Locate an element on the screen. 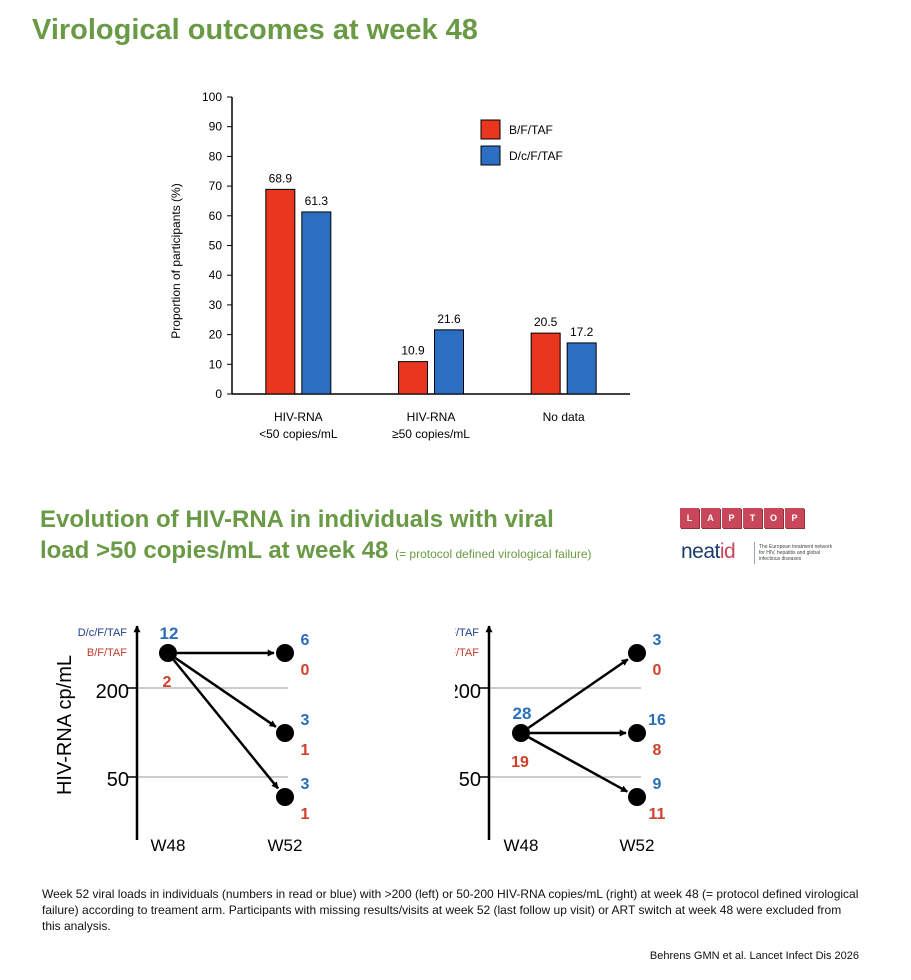 This screenshot has width=911, height=980. laptop-logo-tile: O is located at coordinates (773, 518).